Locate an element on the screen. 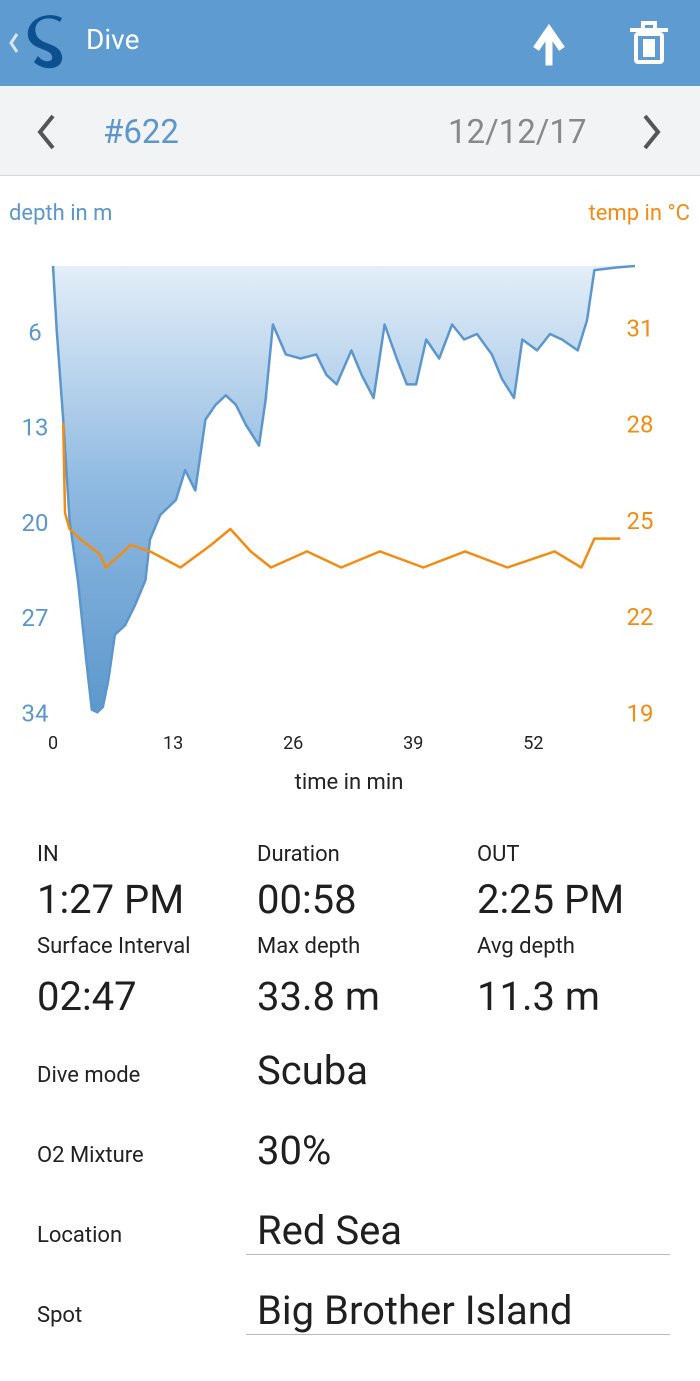 The image size is (700, 1381). app-bar-icons is located at coordinates (338, 42).